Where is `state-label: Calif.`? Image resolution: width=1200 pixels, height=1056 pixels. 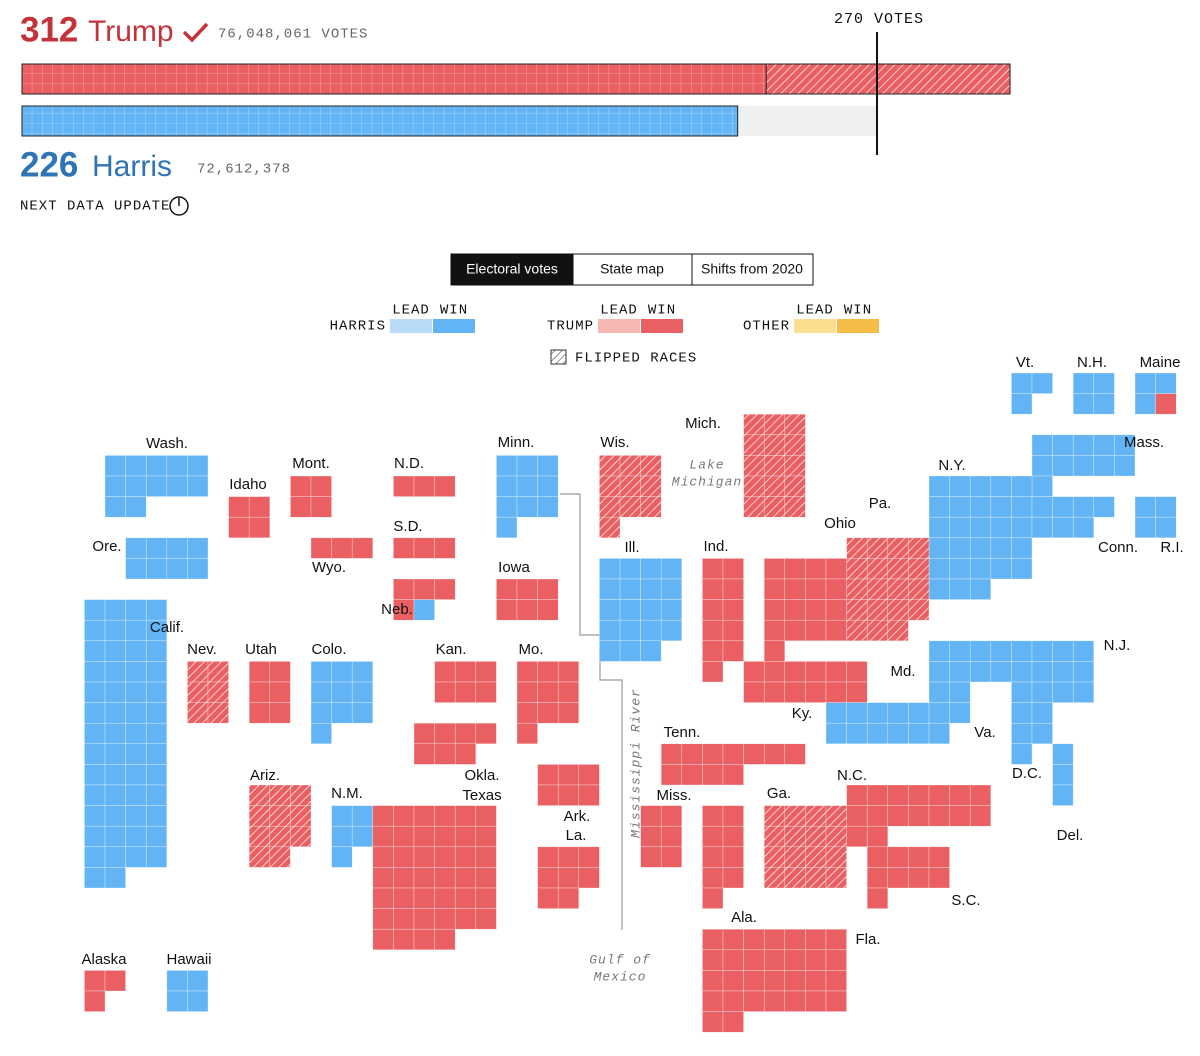 state-label: Calif. is located at coordinates (167, 627).